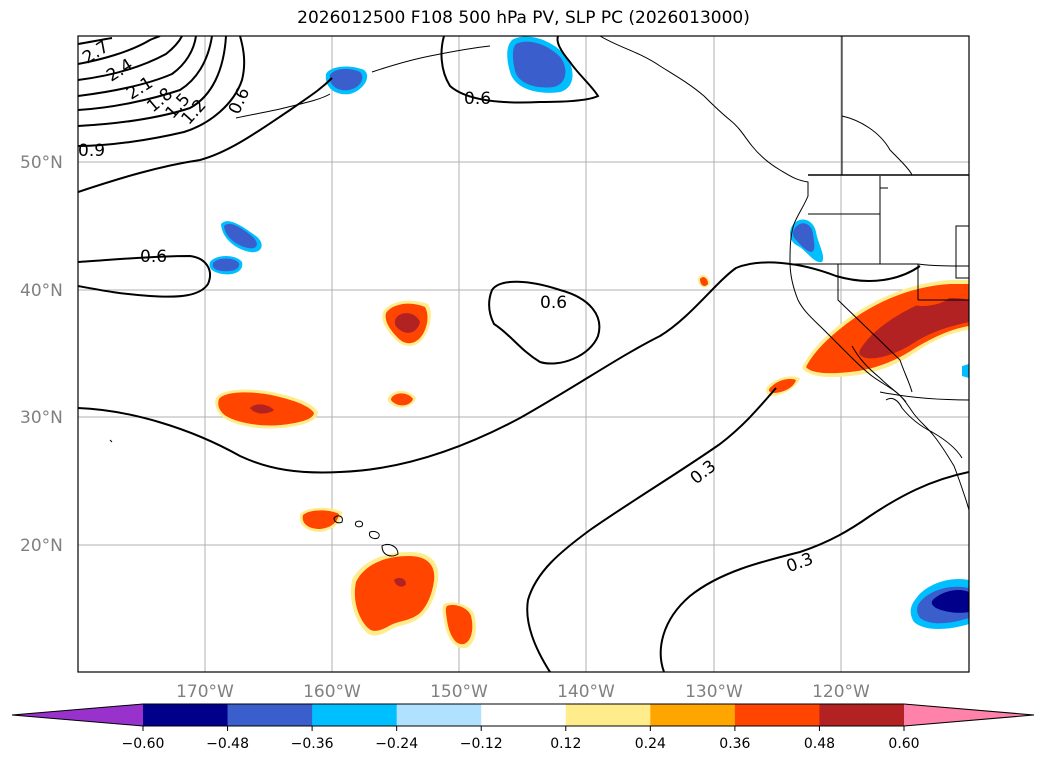  Describe the element at coordinates (41, 291) in the screenshot. I see `lat-label-40n: 40°N` at that location.